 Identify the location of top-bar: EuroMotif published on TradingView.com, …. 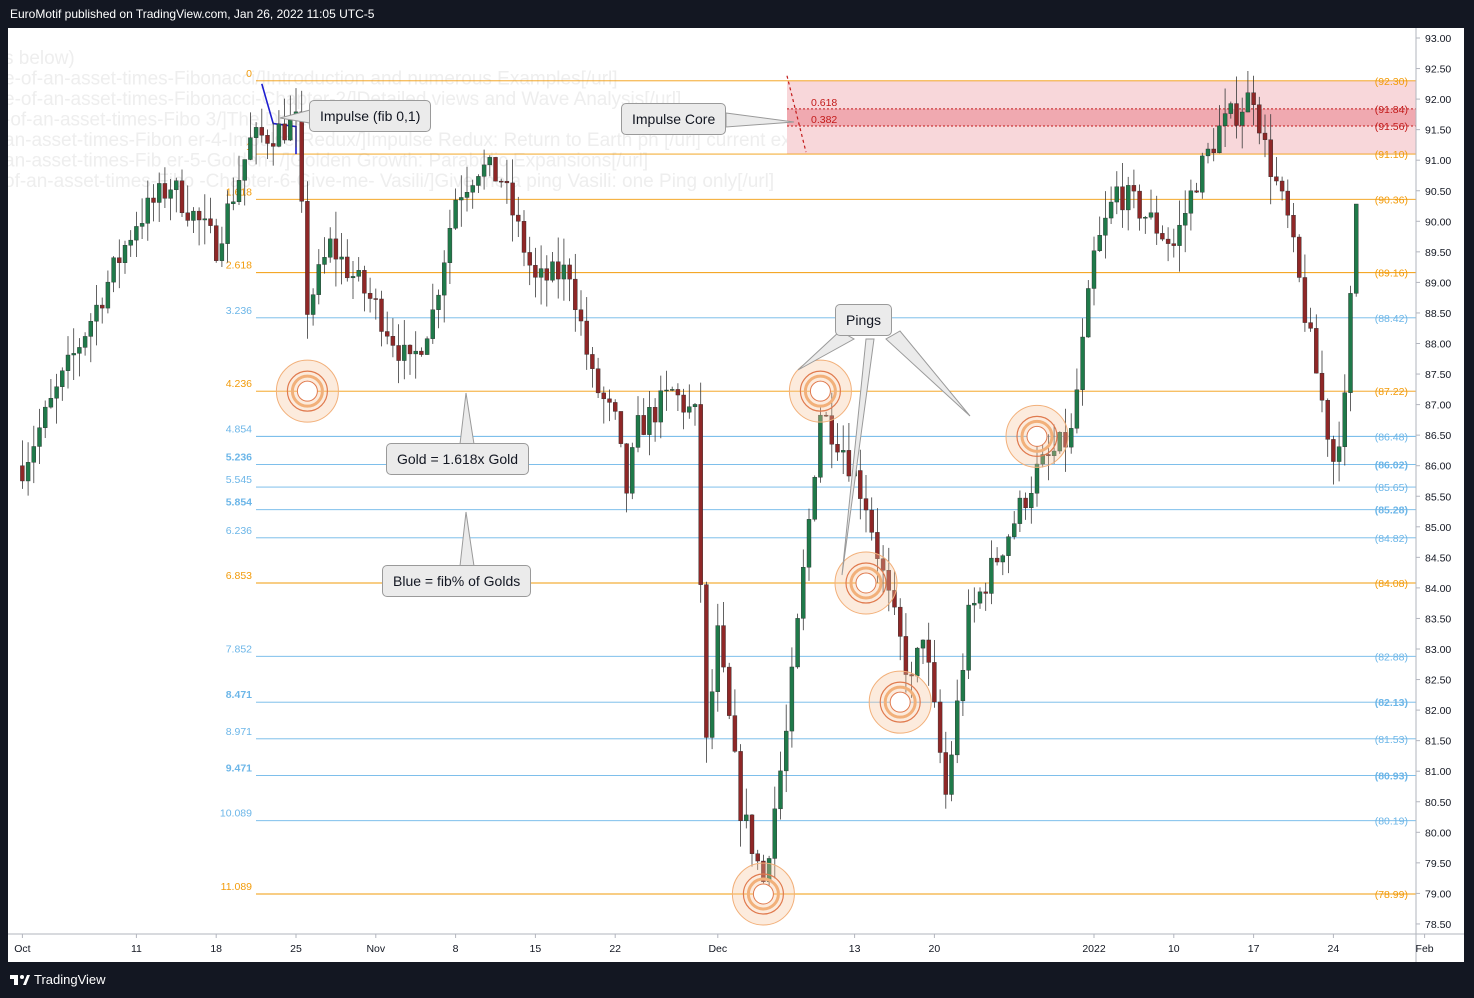
(737, 14).